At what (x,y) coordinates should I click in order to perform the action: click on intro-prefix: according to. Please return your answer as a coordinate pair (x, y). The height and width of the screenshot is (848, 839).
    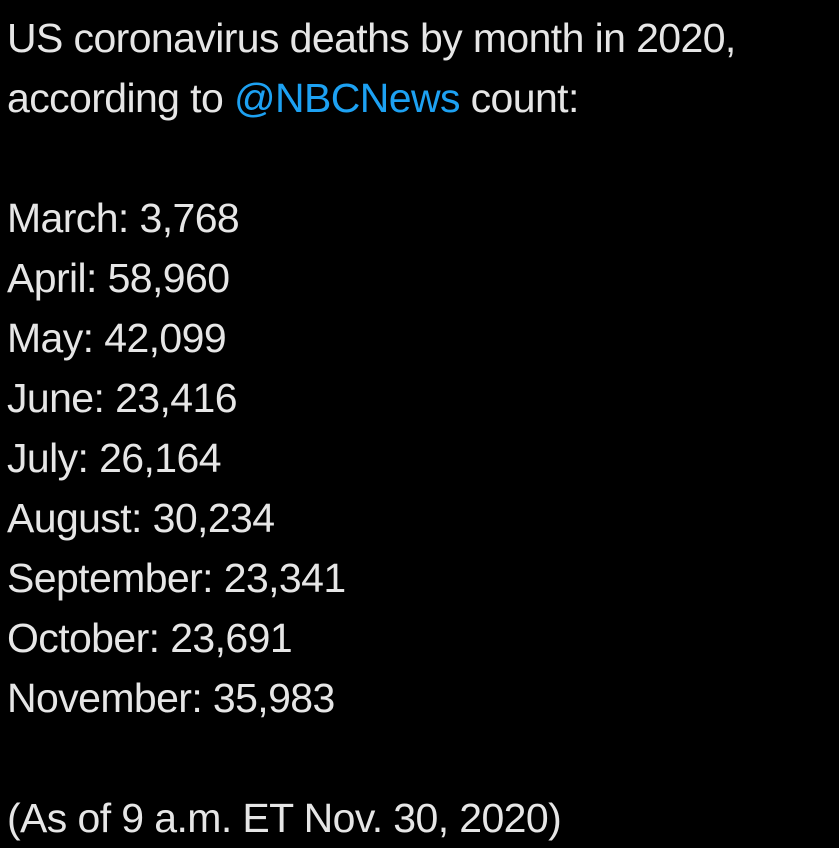
    Looking at the image, I should click on (120, 98).